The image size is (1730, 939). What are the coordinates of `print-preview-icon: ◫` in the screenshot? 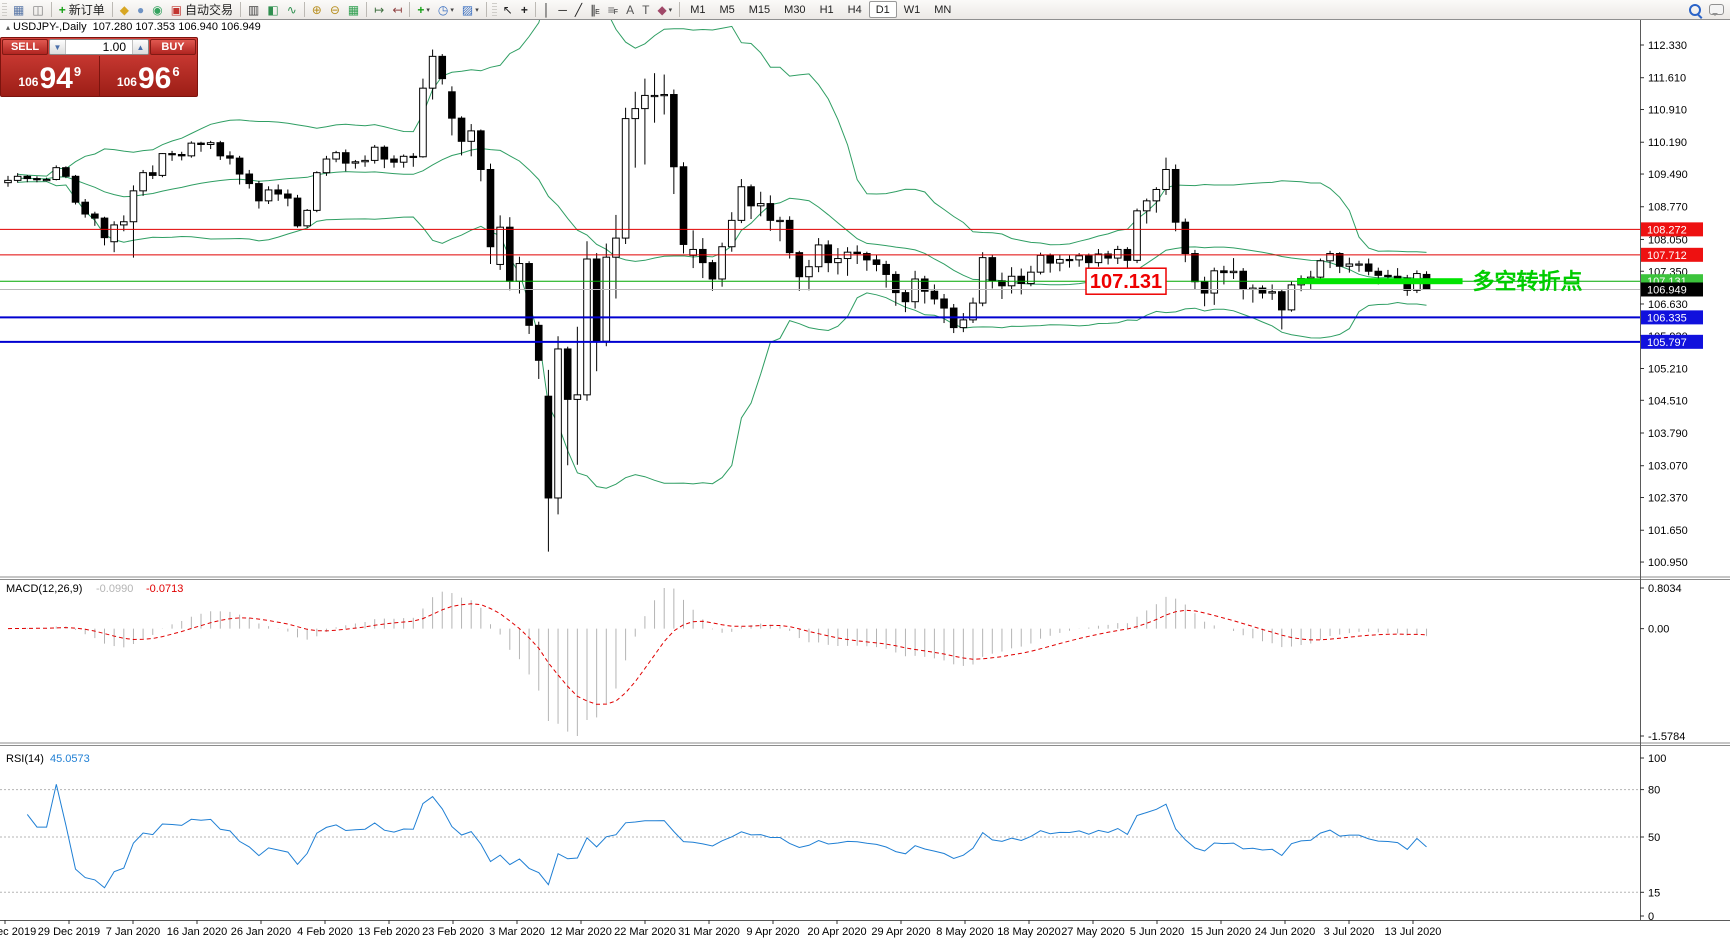 It's located at (37, 9).